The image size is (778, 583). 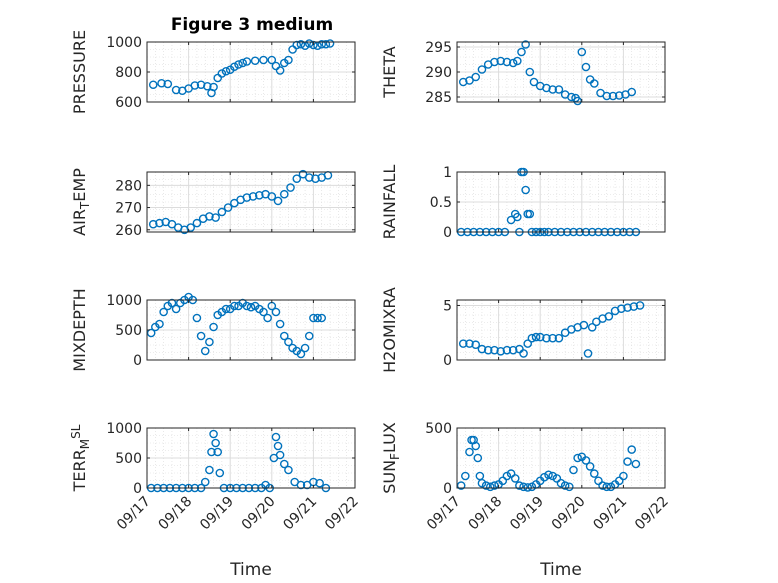 I want to click on axes-box, so click(x=251, y=202).